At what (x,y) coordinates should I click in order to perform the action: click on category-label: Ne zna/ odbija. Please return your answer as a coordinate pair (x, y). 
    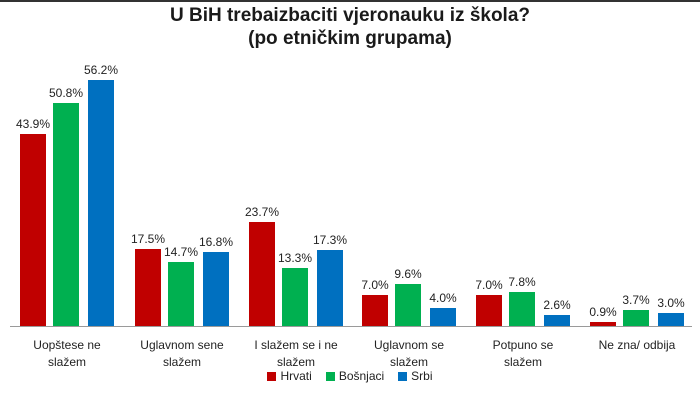
    Looking at the image, I should click on (637, 354).